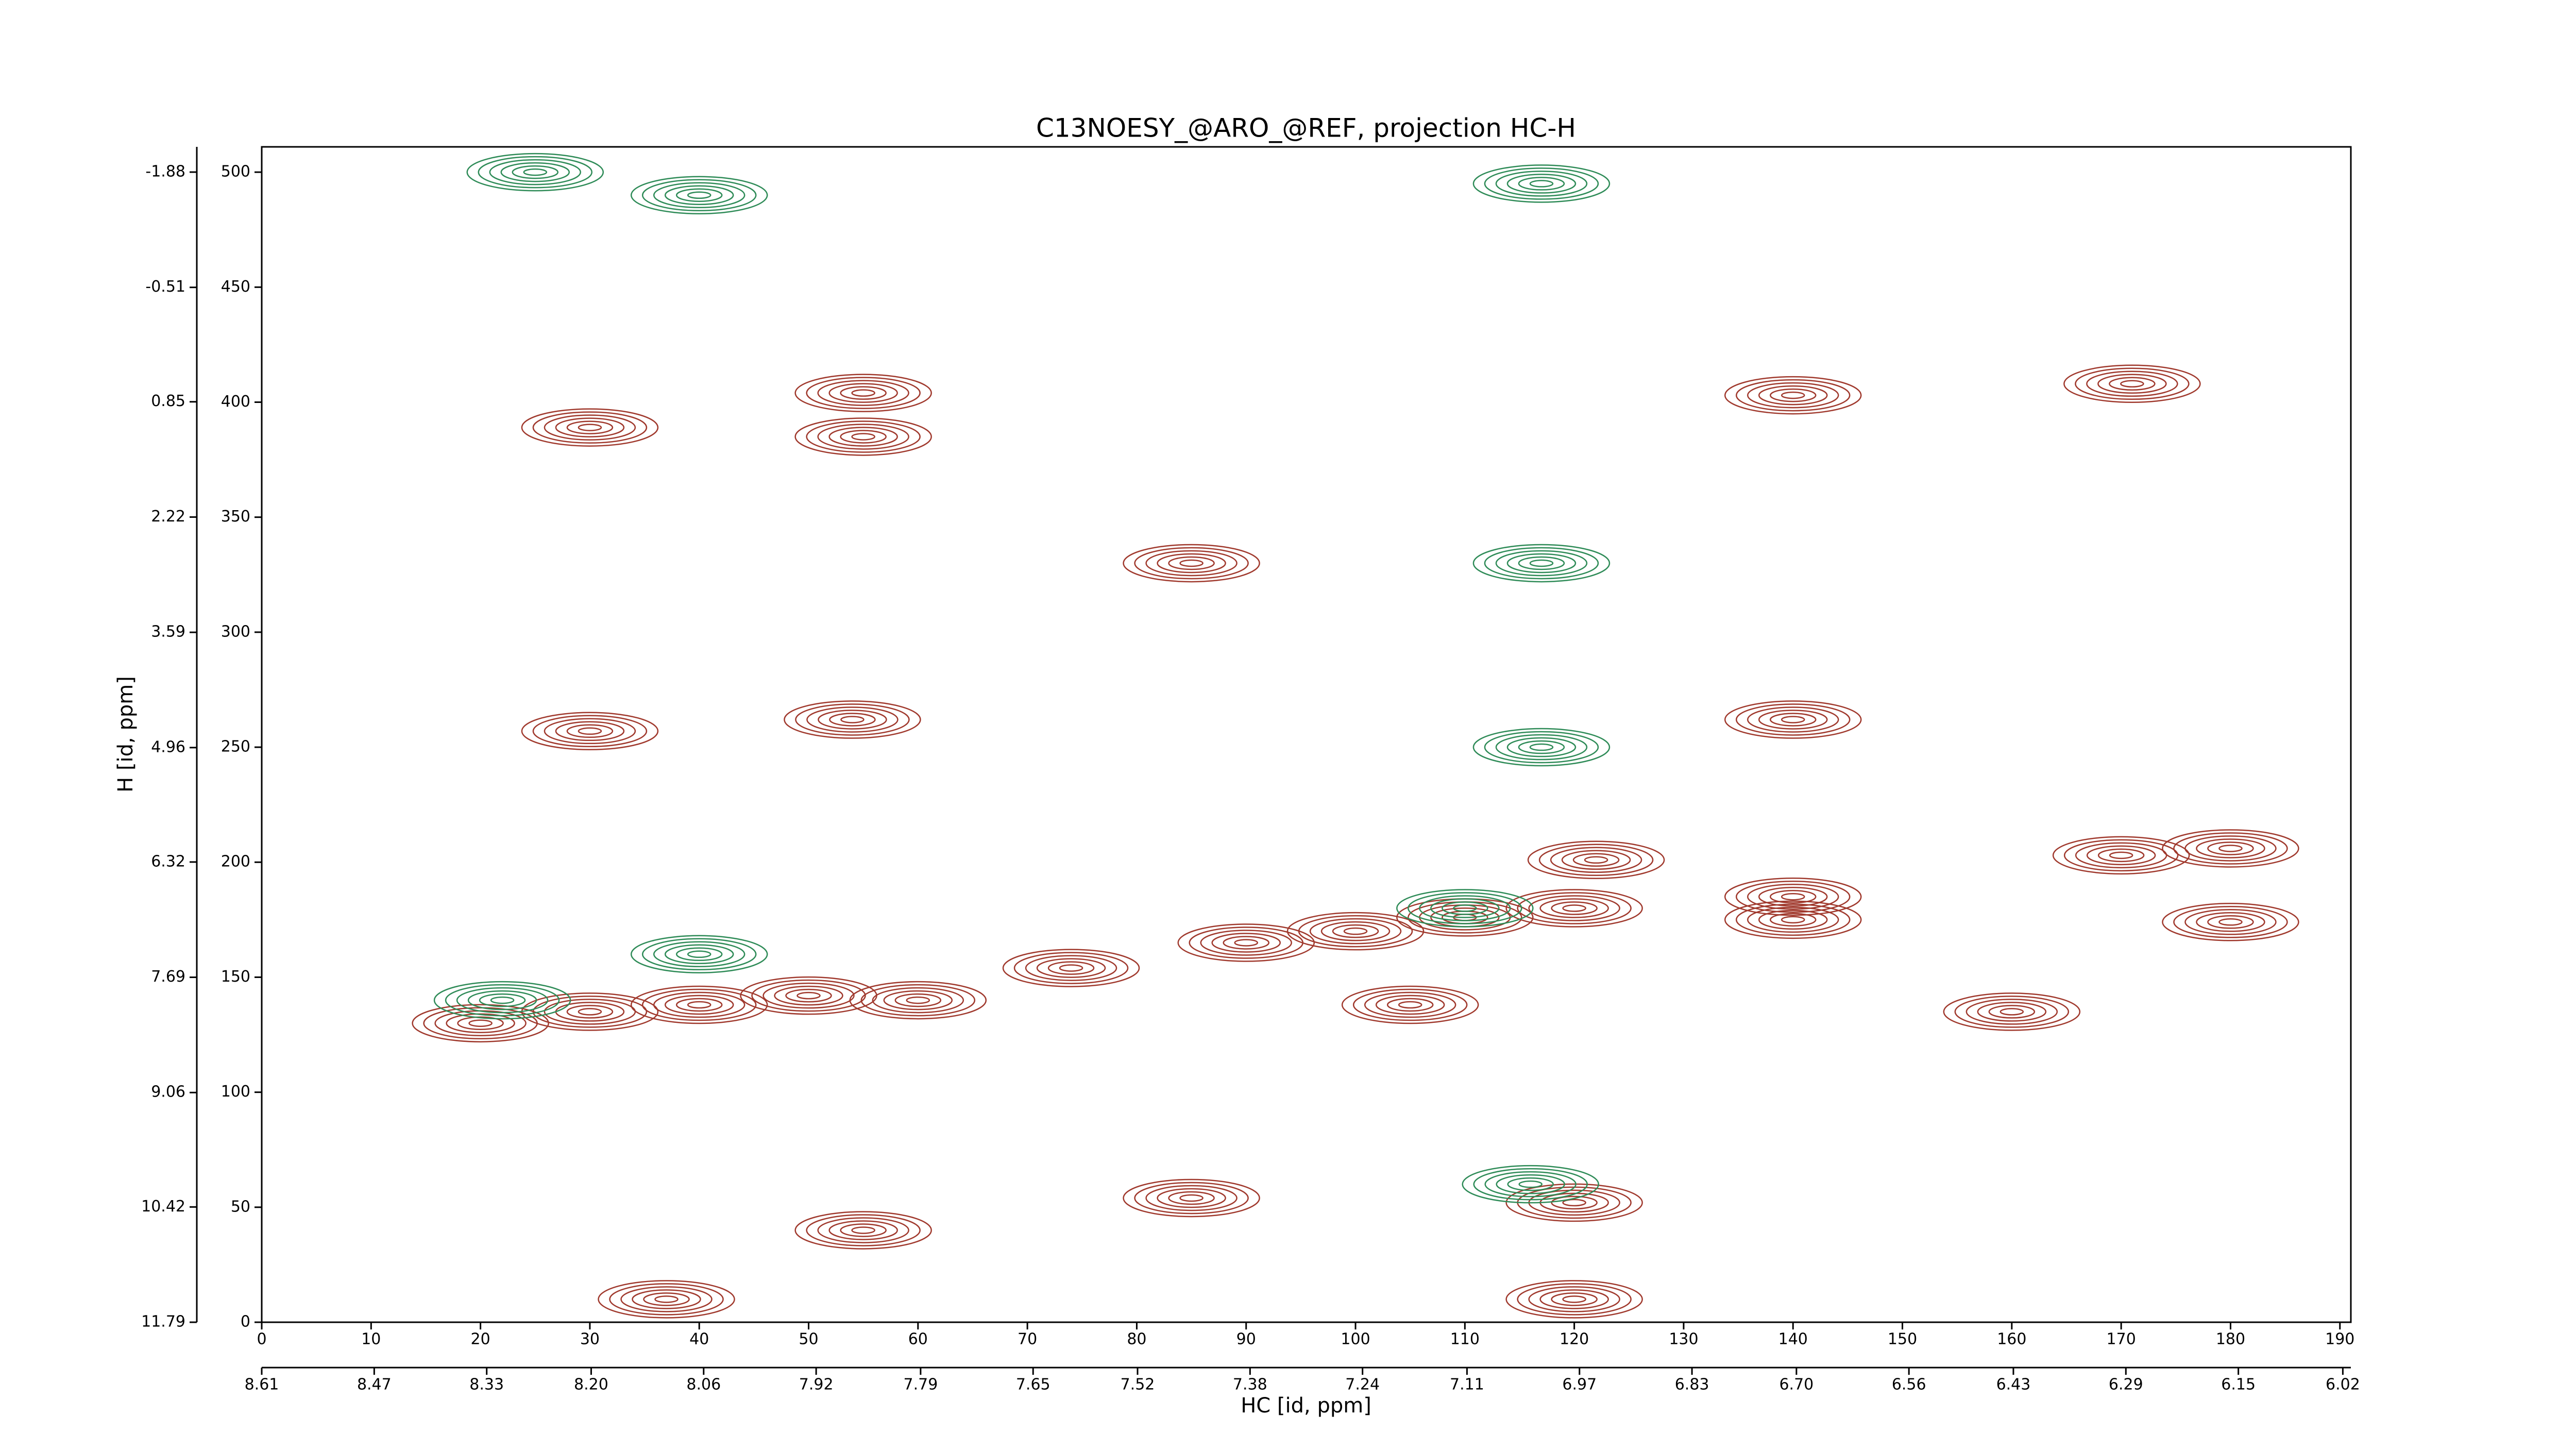 This screenshot has height=1449, width=2576. What do you see at coordinates (1138, 1385) in the screenshot?
I see `x2-tick-label: 7.52` at bounding box center [1138, 1385].